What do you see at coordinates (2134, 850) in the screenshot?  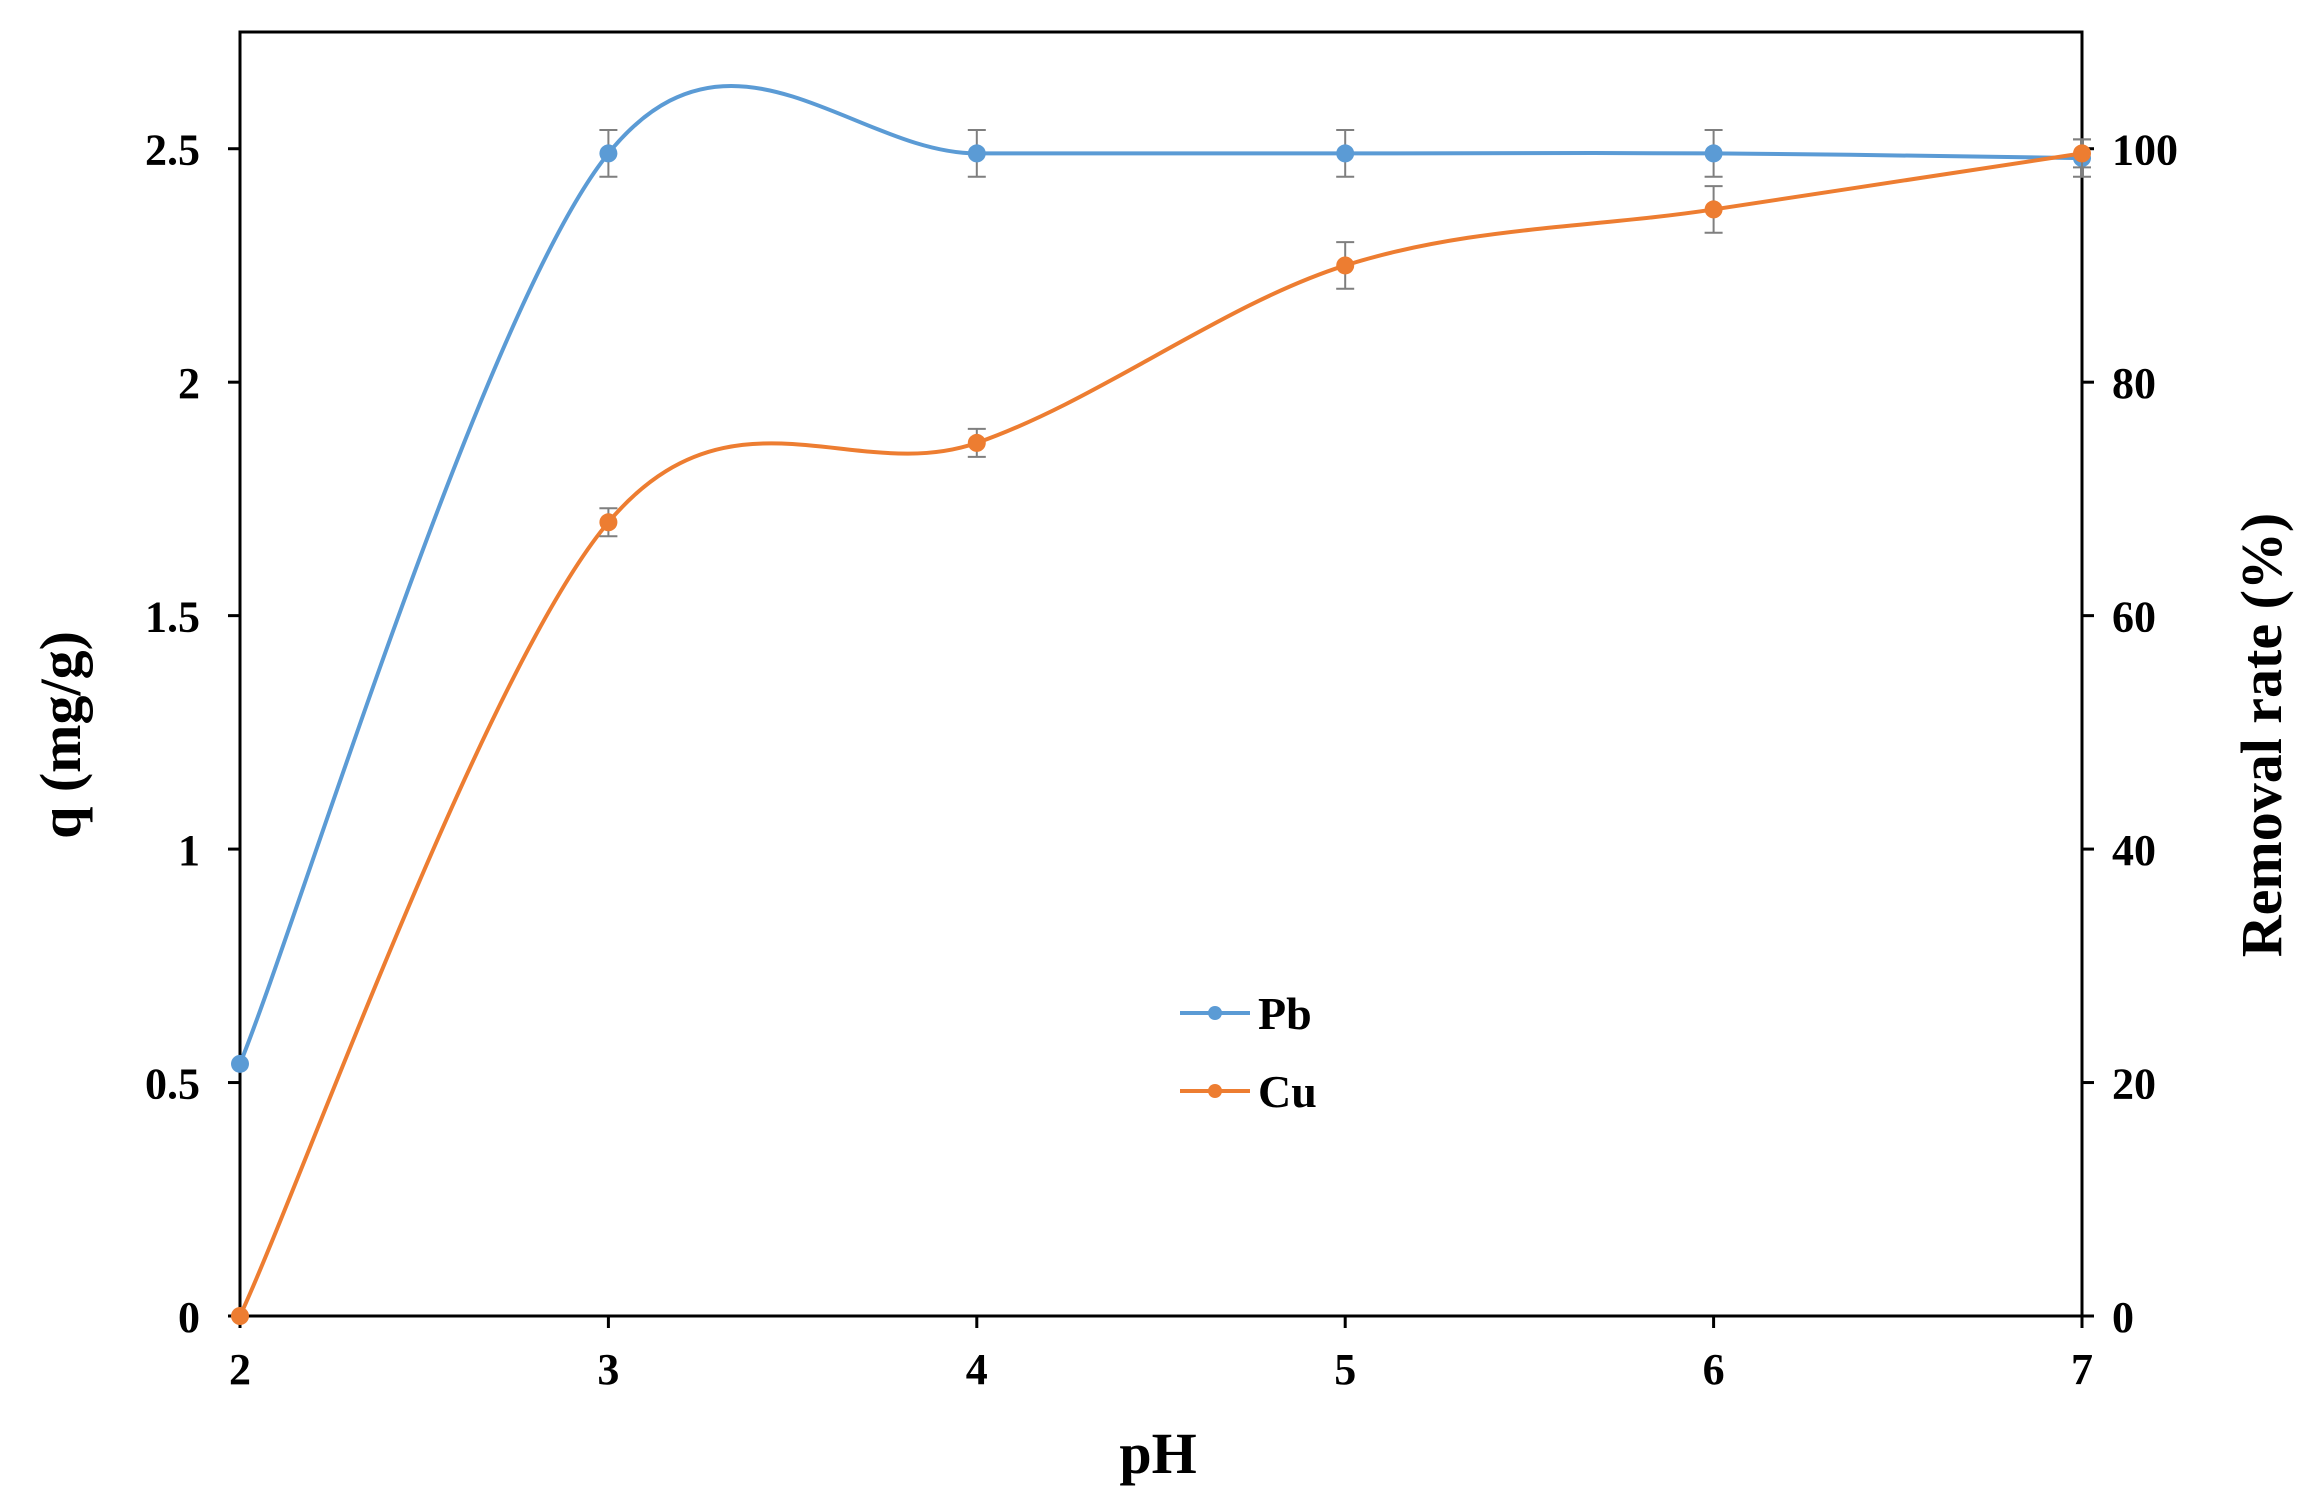 I see `y2-tick-label: 40` at bounding box center [2134, 850].